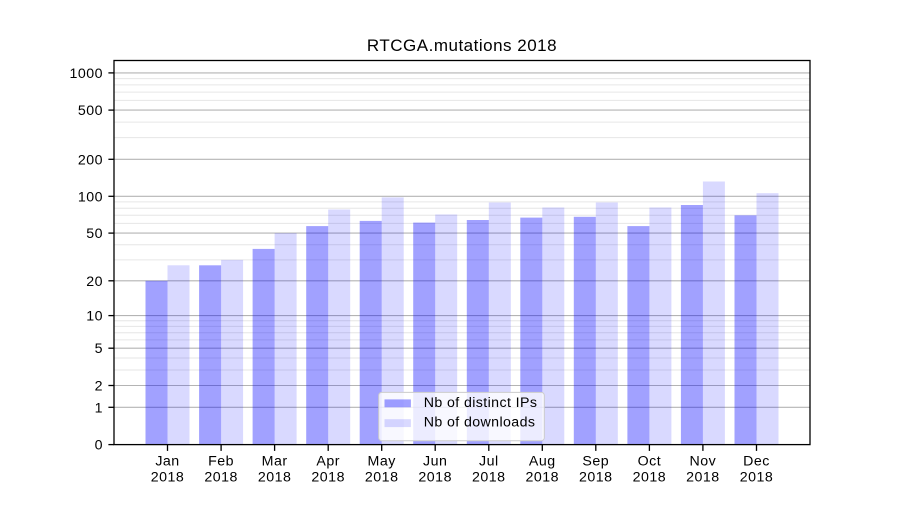 The height and width of the screenshot is (505, 900). What do you see at coordinates (542, 462) in the screenshot?
I see `svg-text: Aug` at bounding box center [542, 462].